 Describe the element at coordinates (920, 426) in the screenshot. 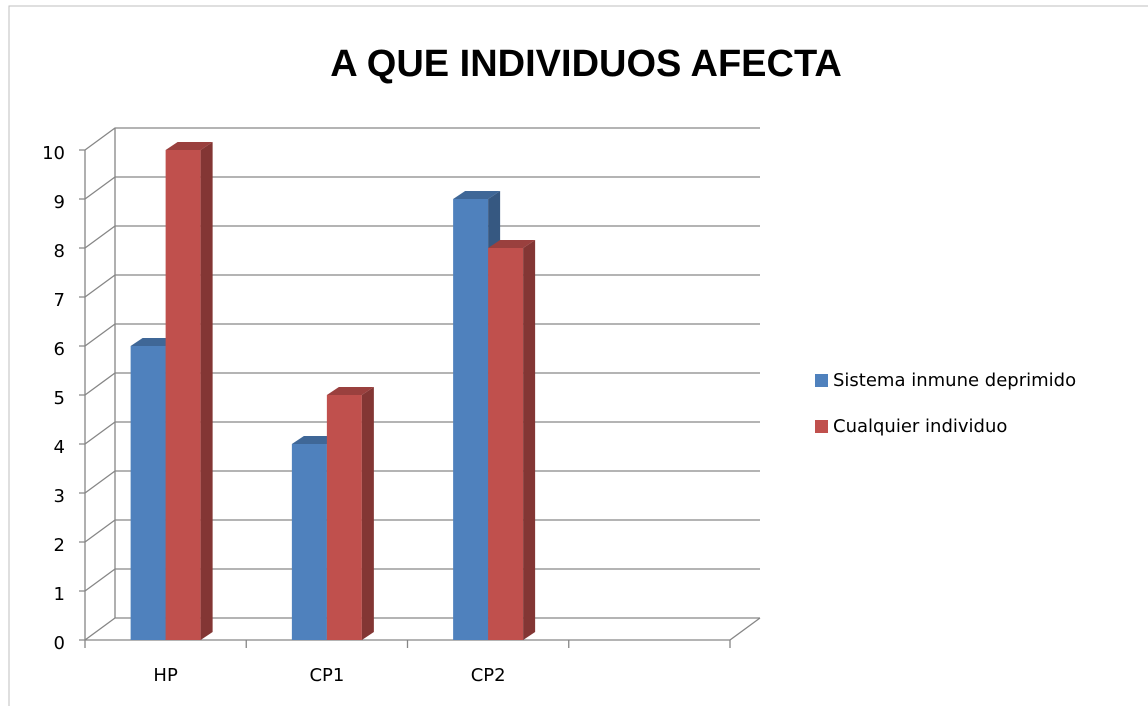

I see `legend-label: Cualquier individuo` at that location.